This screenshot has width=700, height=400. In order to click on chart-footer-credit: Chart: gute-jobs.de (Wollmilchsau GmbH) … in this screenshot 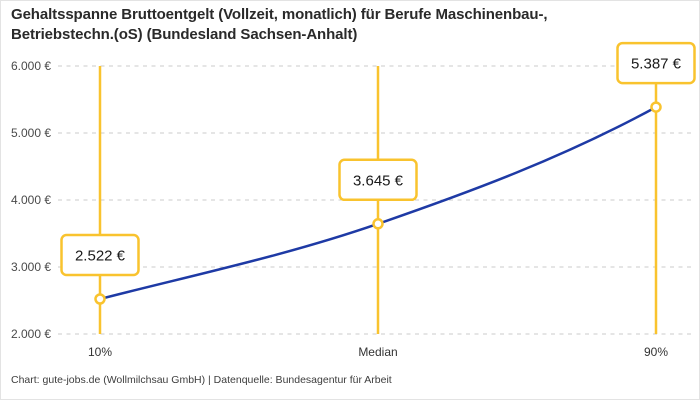, I will do `click(201, 380)`.